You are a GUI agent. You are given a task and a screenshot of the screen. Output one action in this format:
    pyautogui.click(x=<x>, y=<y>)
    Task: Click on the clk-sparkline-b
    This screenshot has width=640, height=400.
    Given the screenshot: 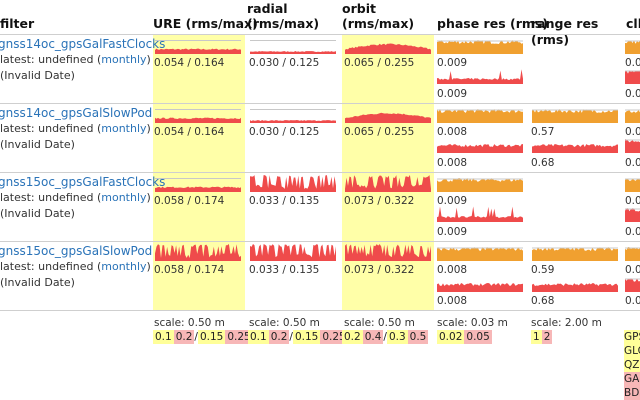 What is the action you would take?
    pyautogui.click(x=632, y=284)
    